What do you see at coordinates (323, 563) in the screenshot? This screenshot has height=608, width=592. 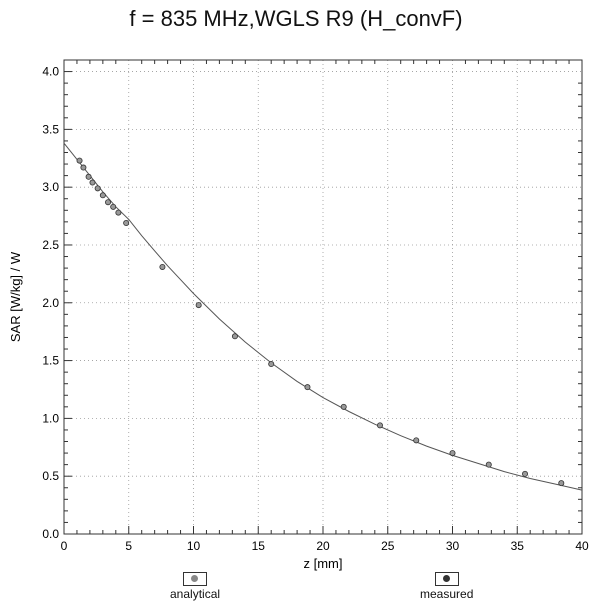 I see `x-axis-label: z [mm]` at bounding box center [323, 563].